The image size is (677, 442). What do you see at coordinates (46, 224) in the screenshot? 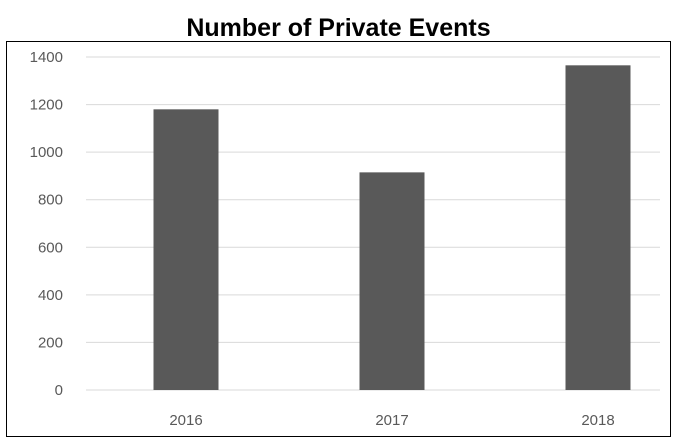
I see `y-axis-ticks: 0 200 400 600 800 1000 1200 1400` at bounding box center [46, 224].